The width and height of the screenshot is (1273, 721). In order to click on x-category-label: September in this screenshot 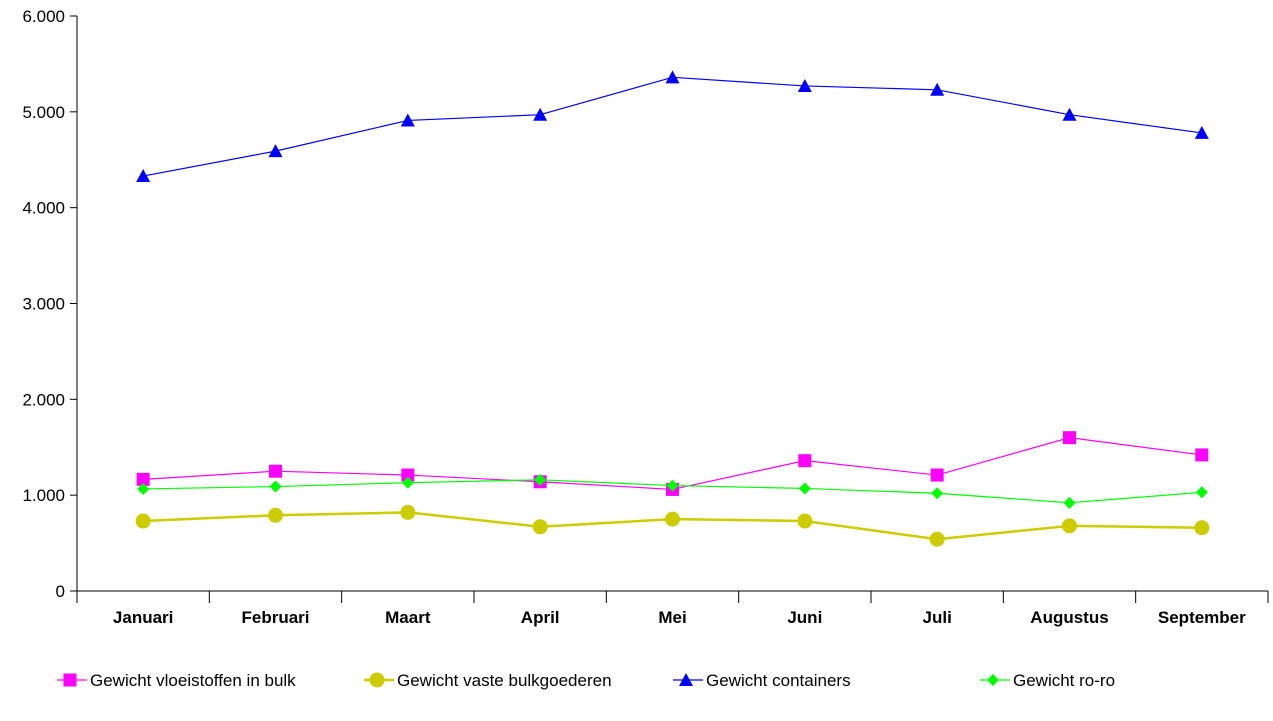, I will do `click(1202, 617)`.